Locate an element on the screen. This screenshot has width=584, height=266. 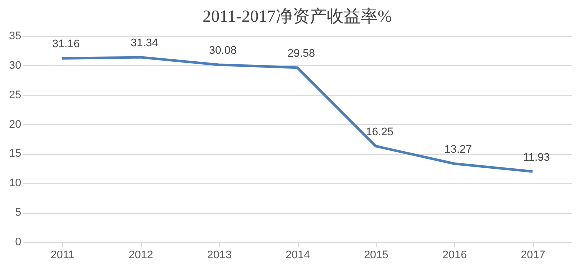
y-tick-label: 5 is located at coordinates (18, 213).